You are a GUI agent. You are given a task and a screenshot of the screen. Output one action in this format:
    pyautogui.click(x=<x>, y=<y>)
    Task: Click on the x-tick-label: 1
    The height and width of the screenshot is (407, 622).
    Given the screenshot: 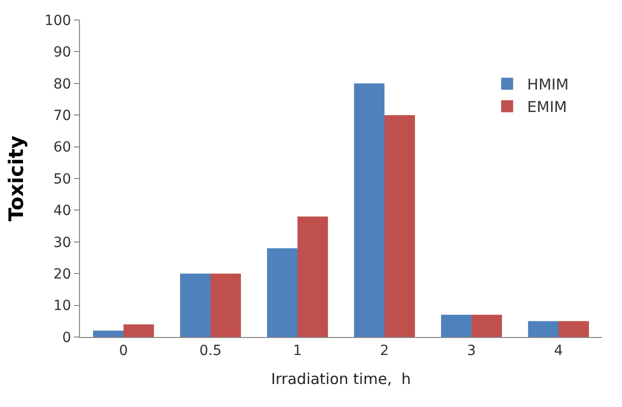 What is the action you would take?
    pyautogui.click(x=297, y=350)
    